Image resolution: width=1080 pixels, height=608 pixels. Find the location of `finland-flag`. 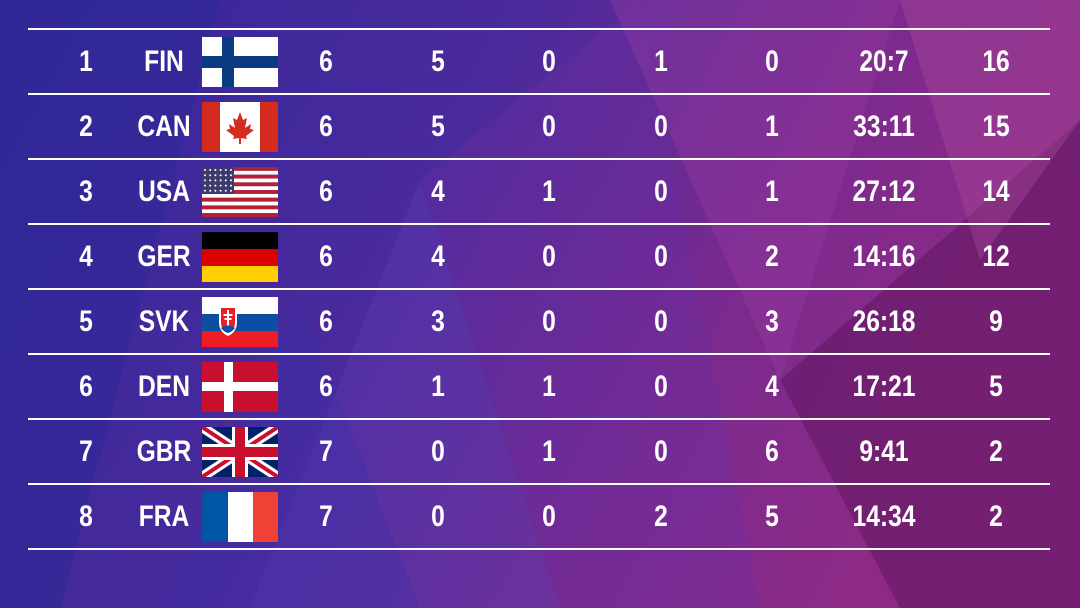

finland-flag is located at coordinates (240, 62).